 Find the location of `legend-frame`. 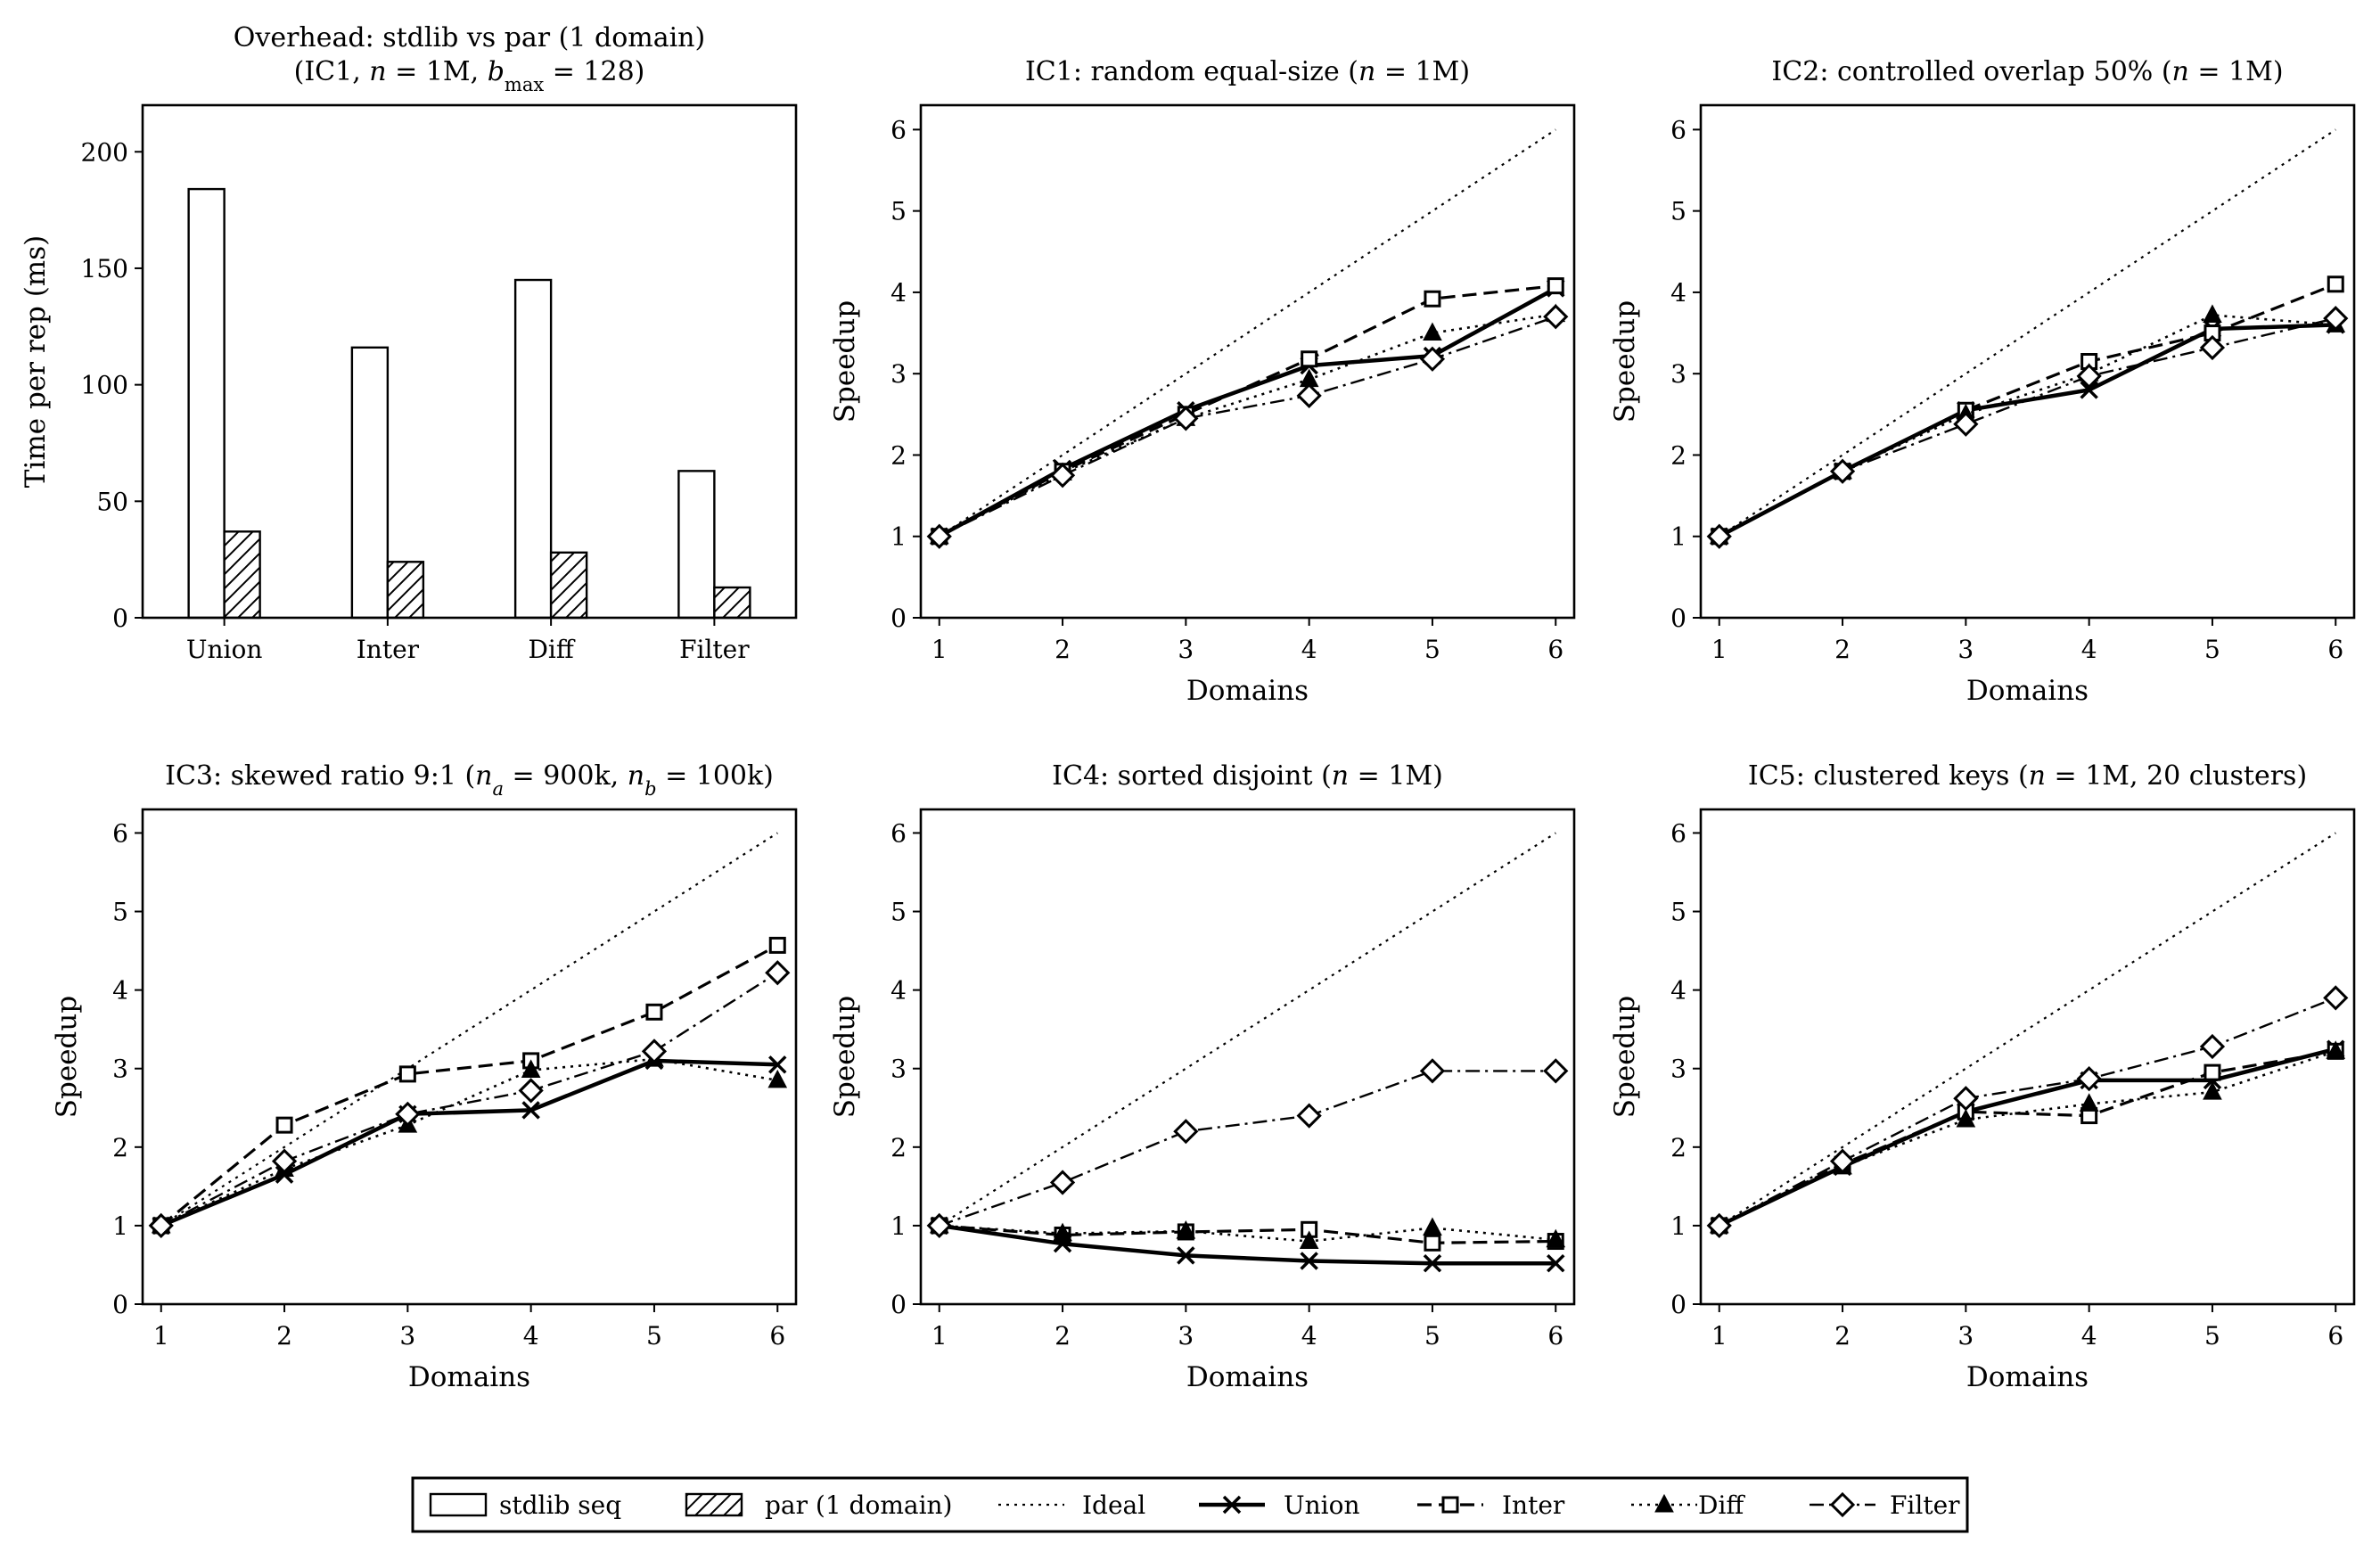

legend-frame is located at coordinates (1190, 1504).